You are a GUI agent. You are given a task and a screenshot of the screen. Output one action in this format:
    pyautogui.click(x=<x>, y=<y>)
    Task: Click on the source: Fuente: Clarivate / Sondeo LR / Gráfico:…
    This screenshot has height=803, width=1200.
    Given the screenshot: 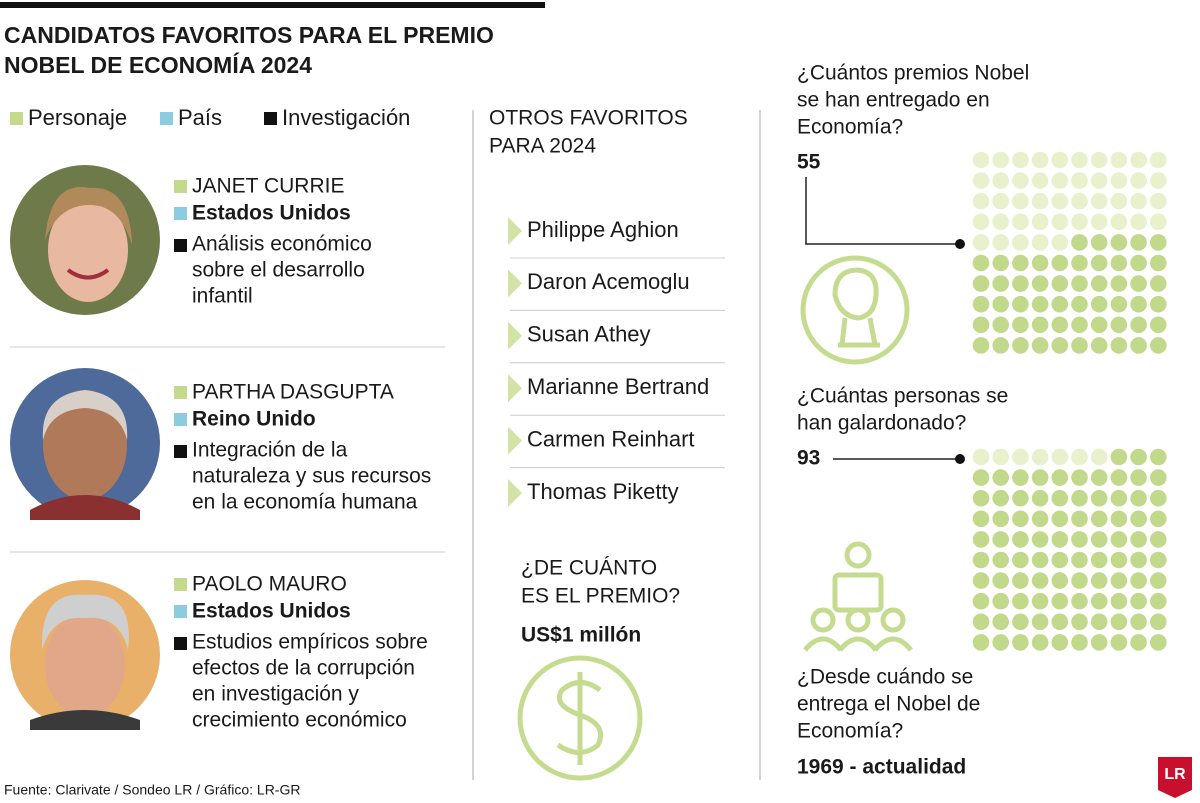 What is the action you would take?
    pyautogui.click(x=152, y=790)
    